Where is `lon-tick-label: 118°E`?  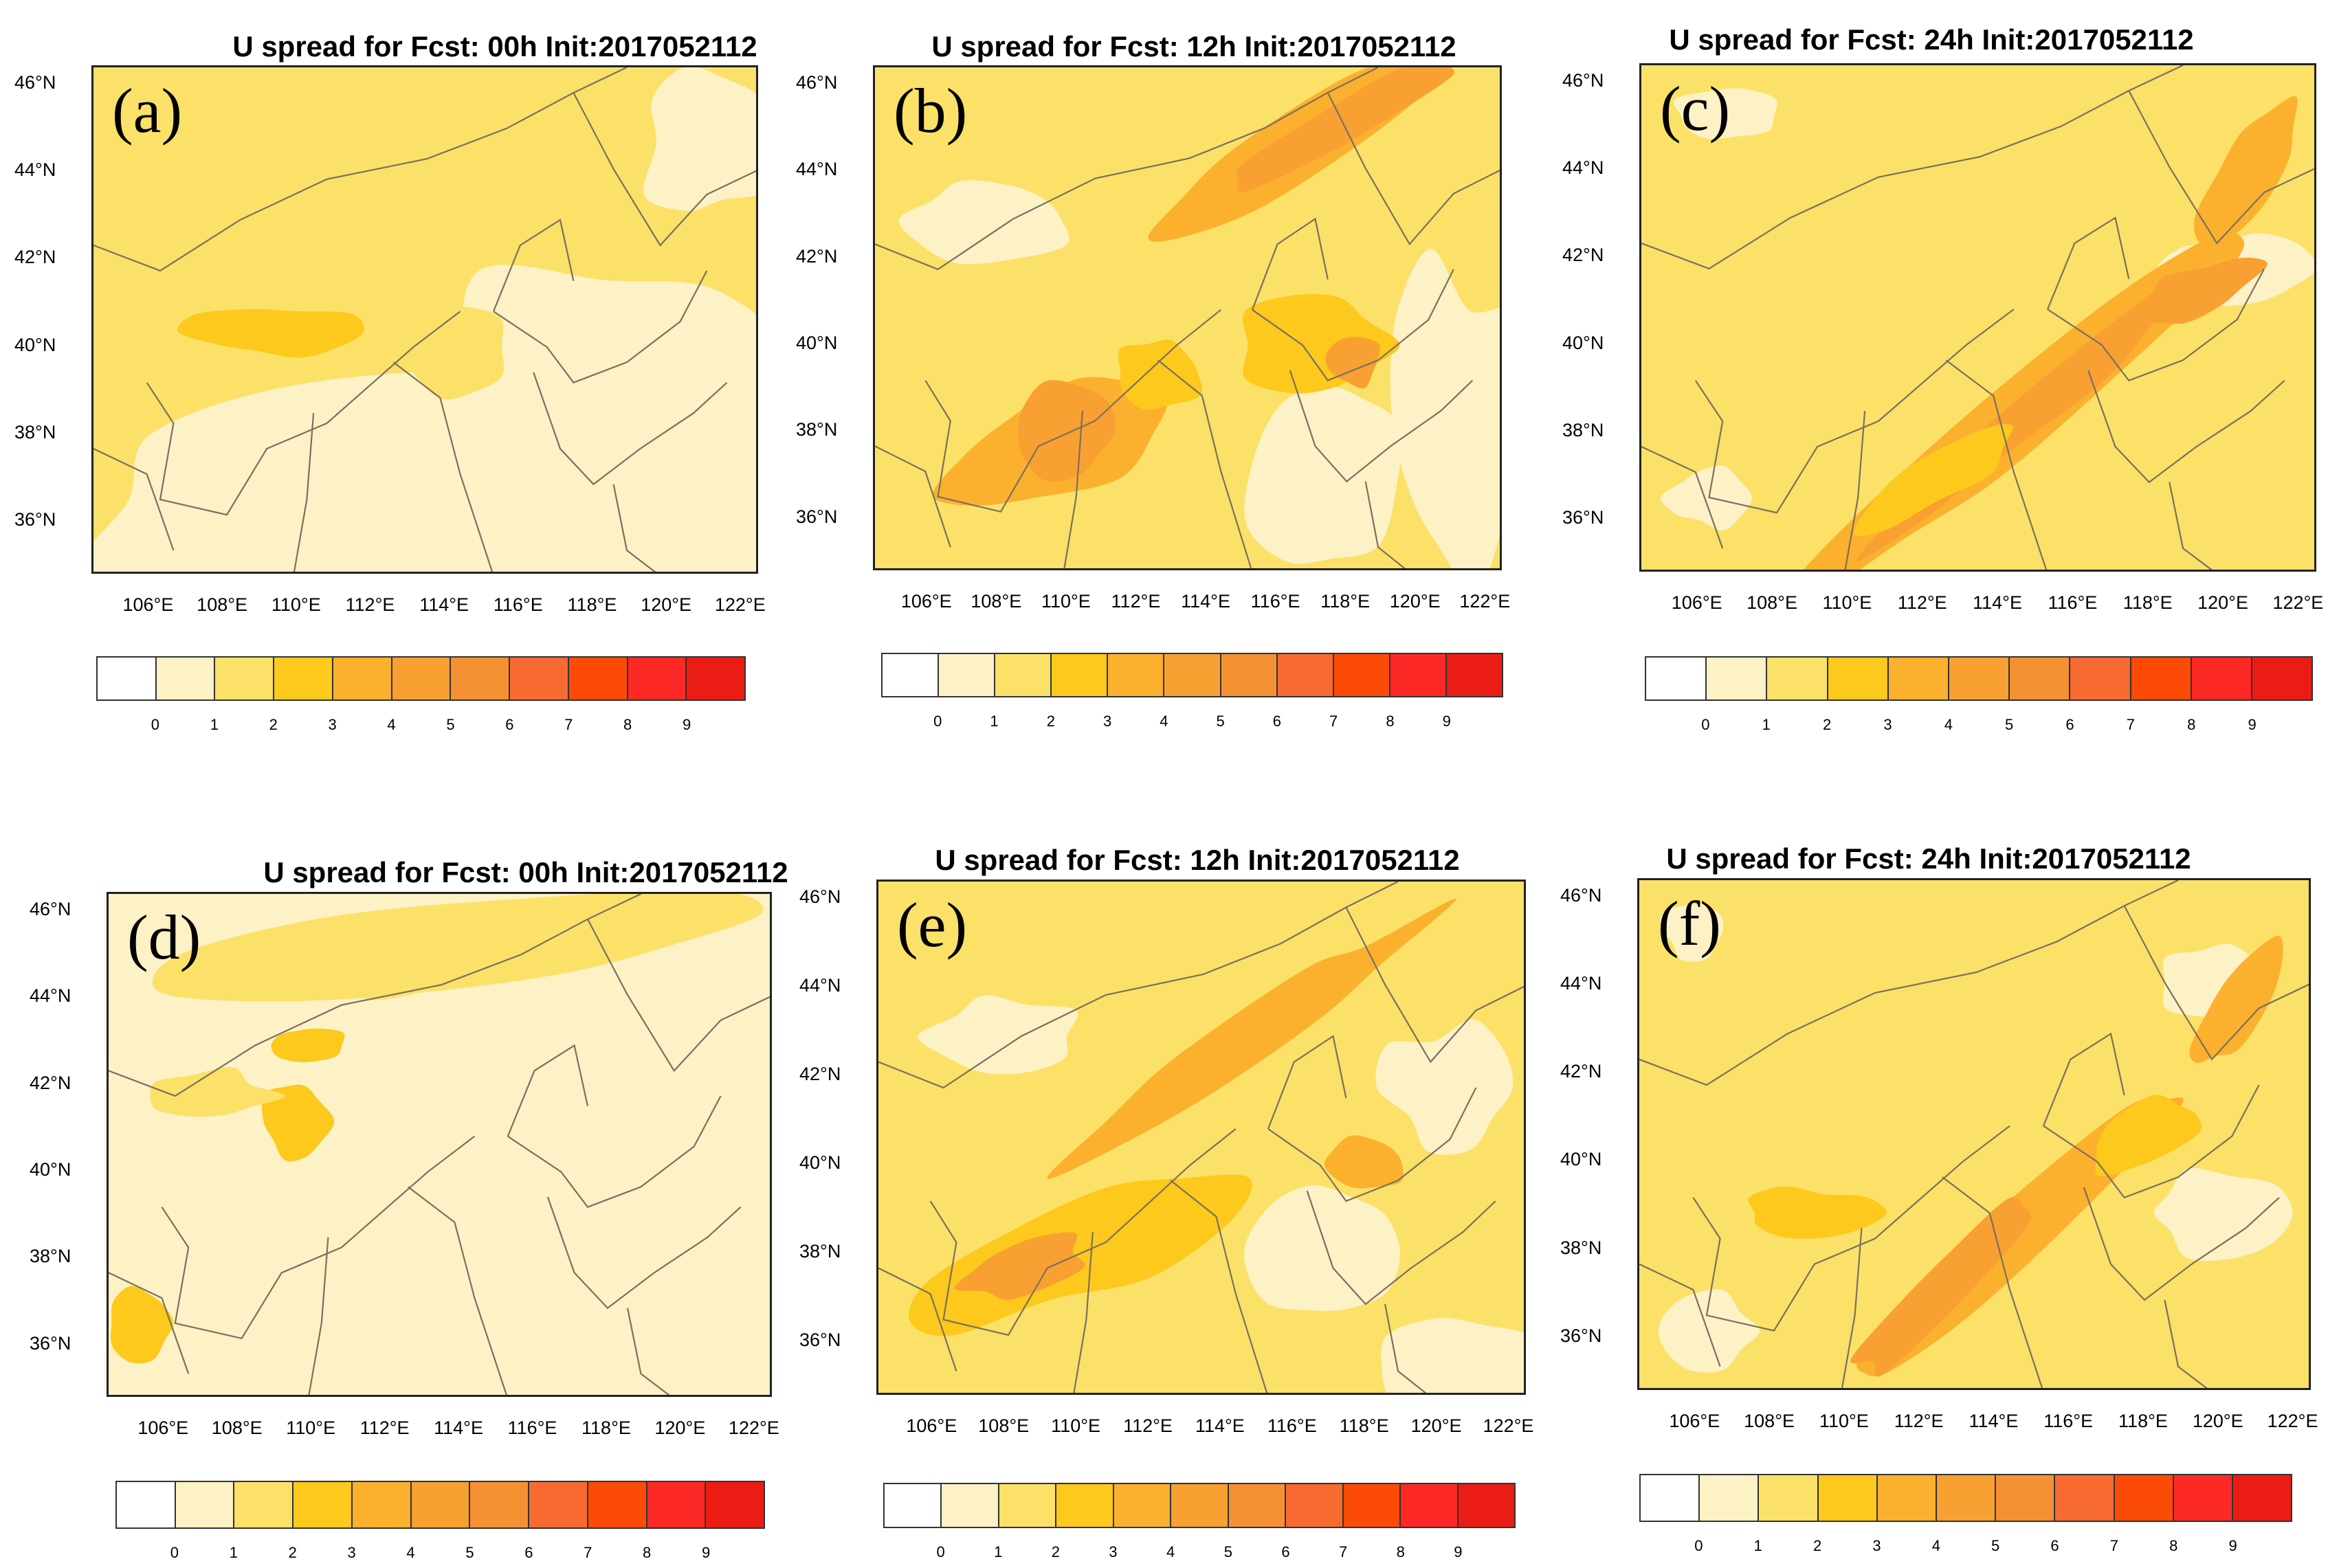
lon-tick-label: 118°E is located at coordinates (1345, 601).